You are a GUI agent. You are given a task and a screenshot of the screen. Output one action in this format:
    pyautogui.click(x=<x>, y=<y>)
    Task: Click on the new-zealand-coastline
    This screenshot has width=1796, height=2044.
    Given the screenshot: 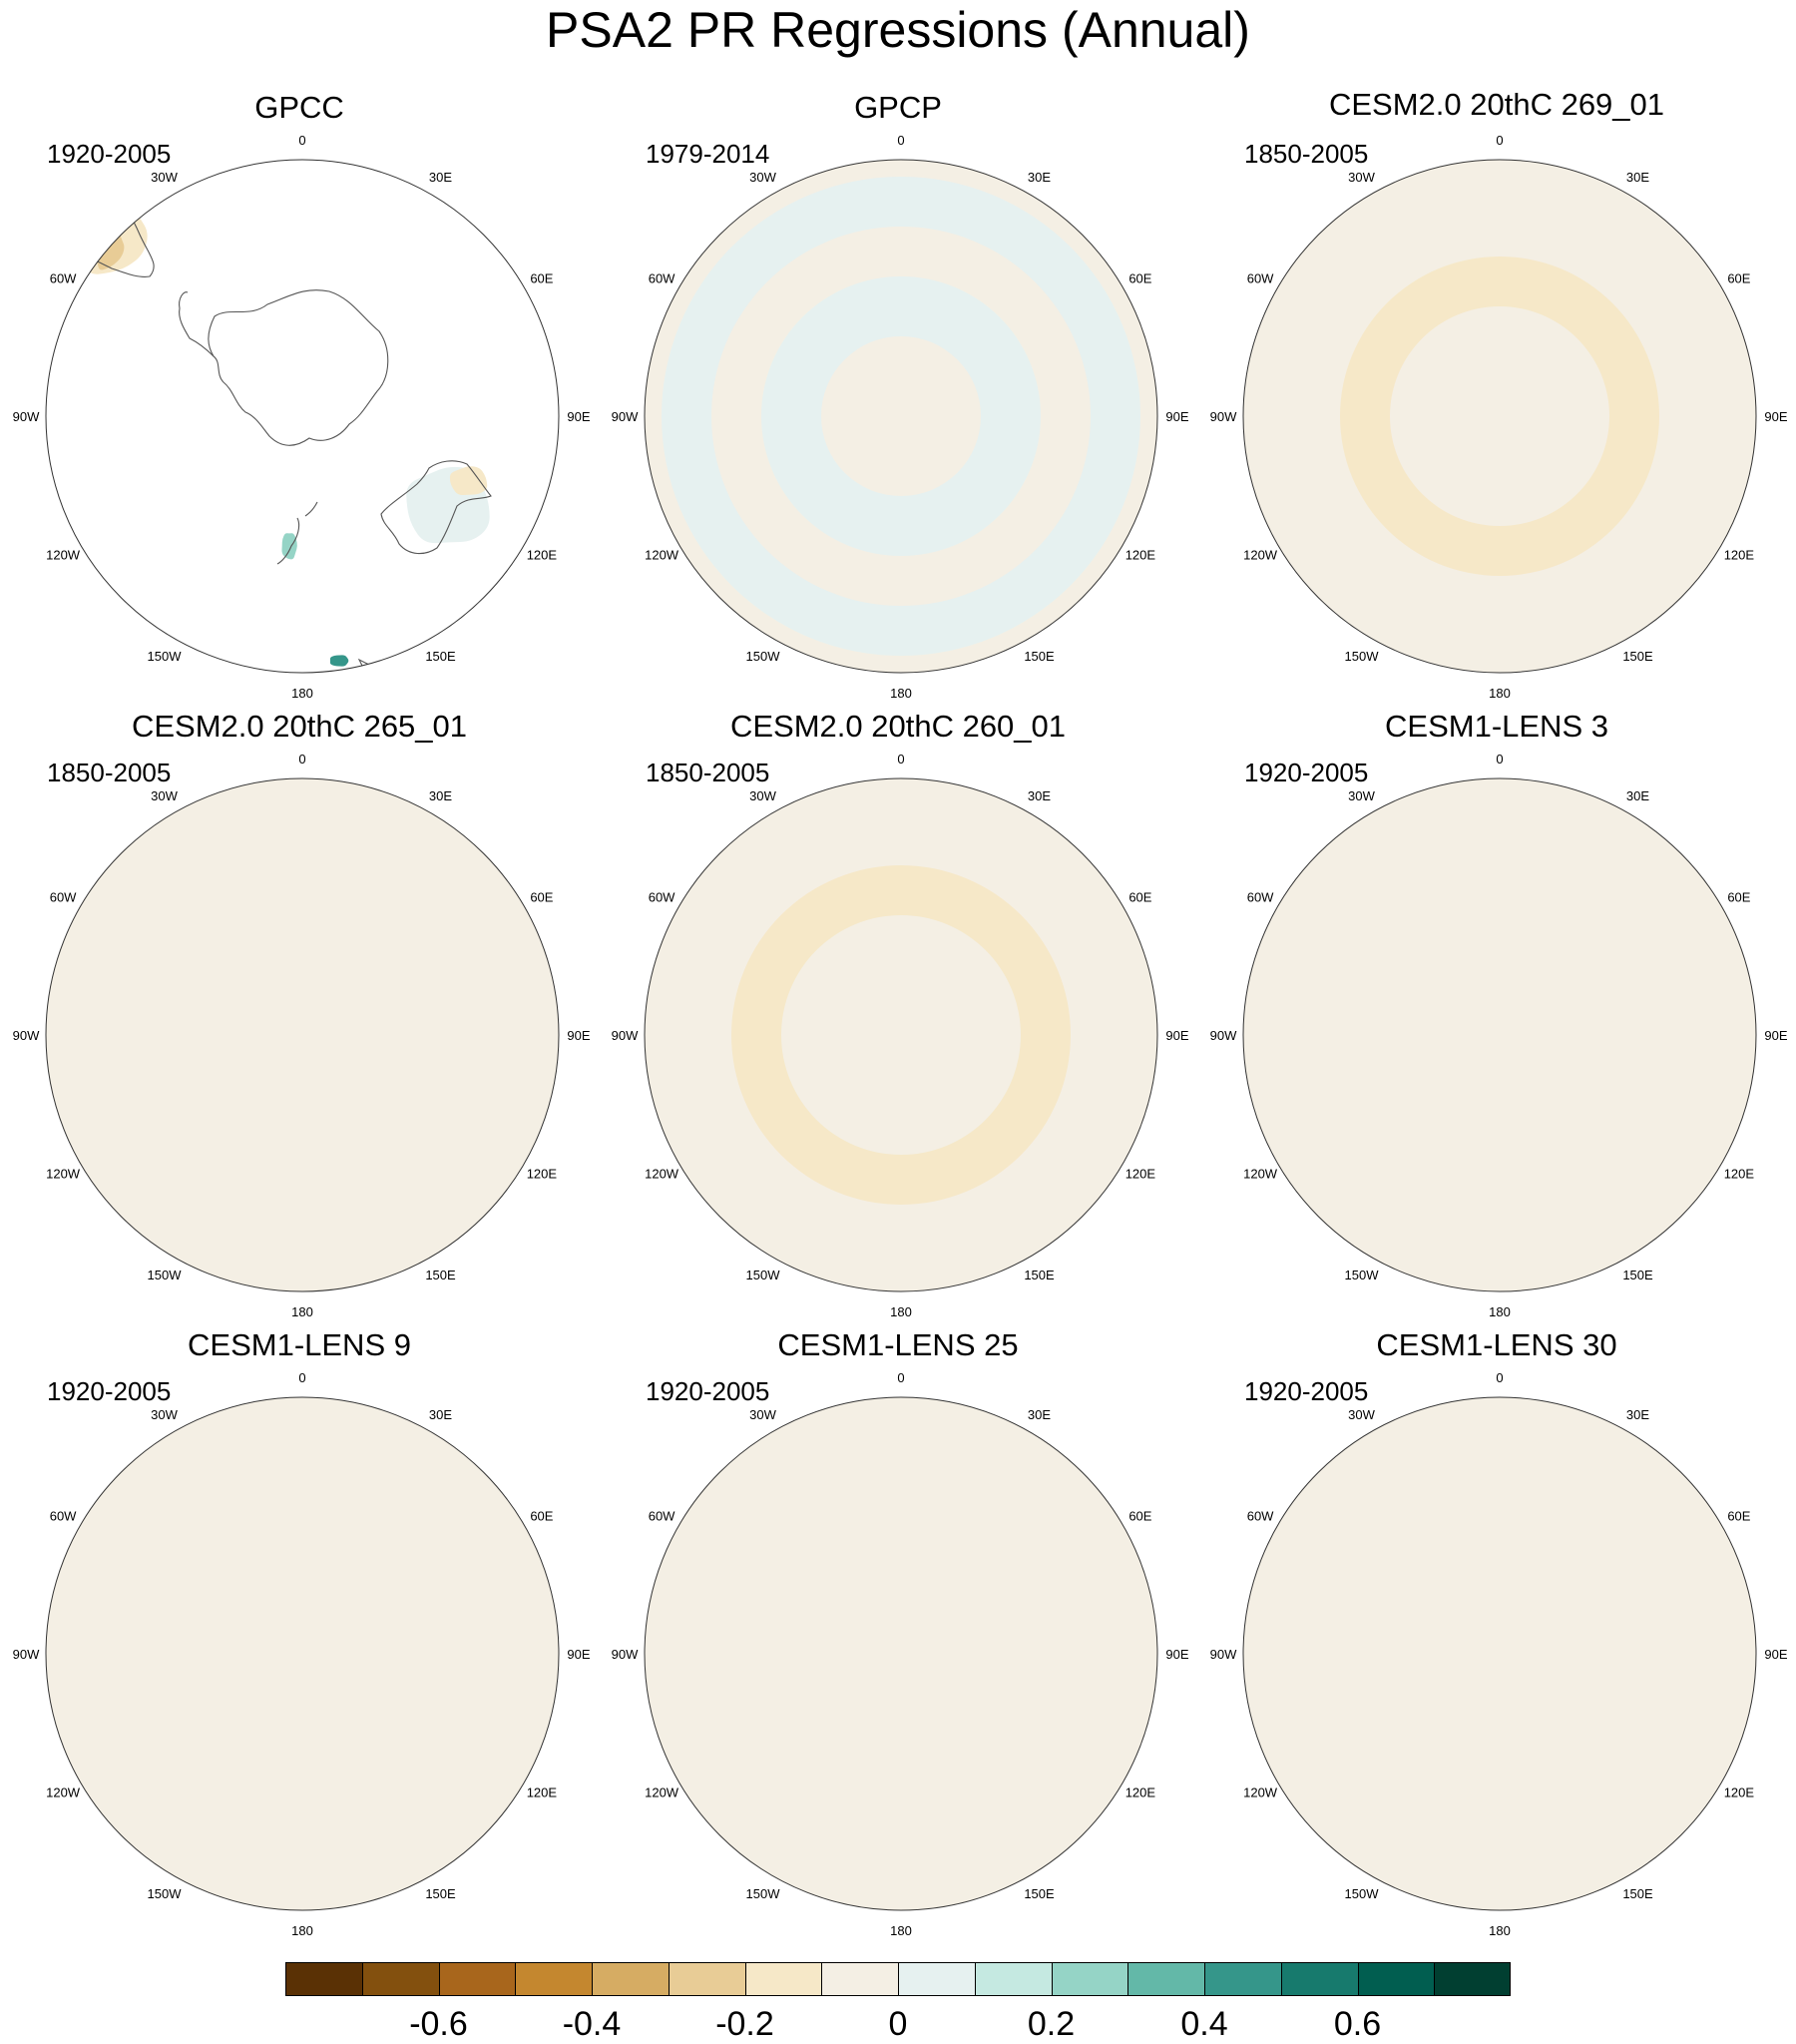 What is the action you would take?
    pyautogui.click(x=297, y=533)
    